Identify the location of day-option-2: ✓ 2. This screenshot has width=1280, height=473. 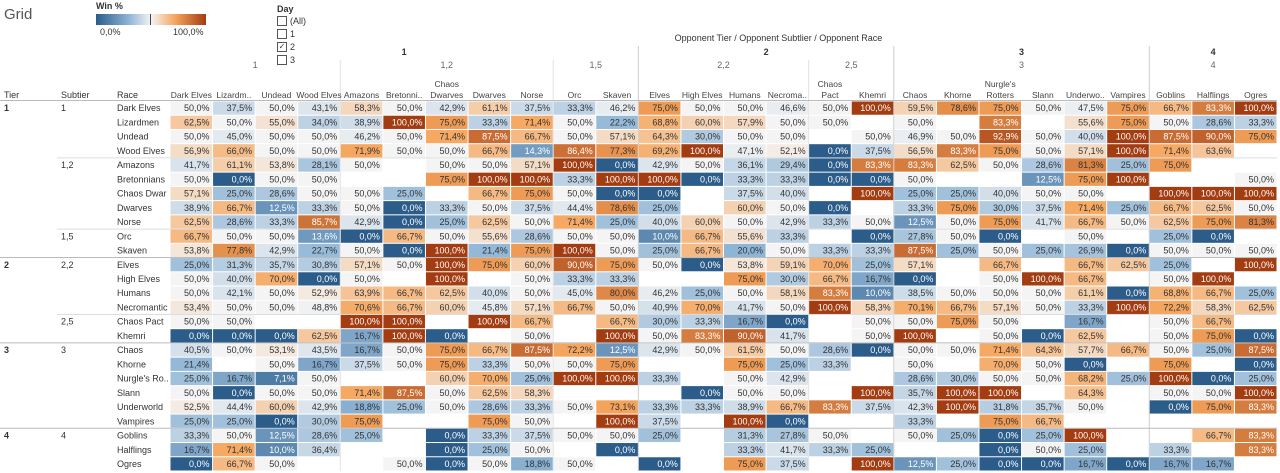
(286, 47).